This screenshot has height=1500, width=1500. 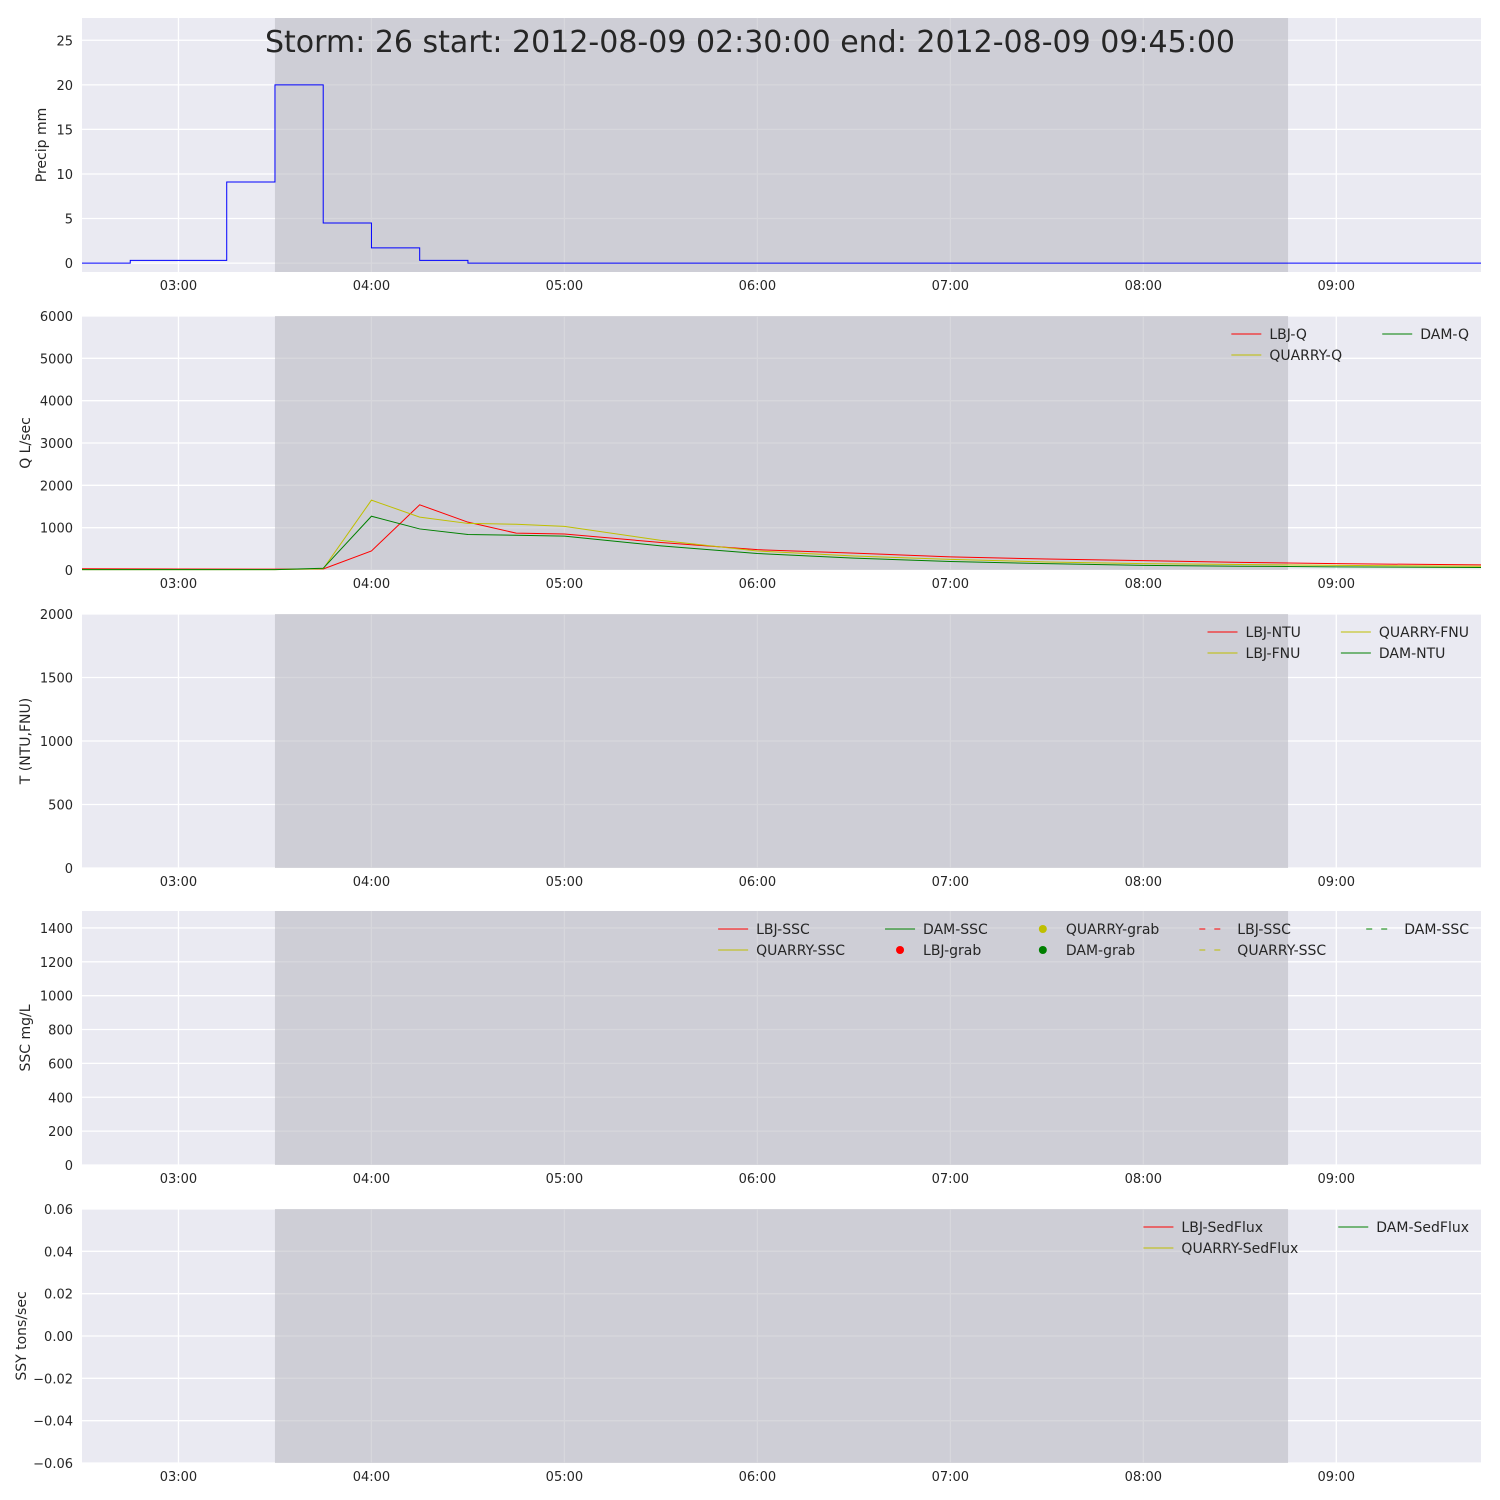 What do you see at coordinates (1422, 1228) in the screenshot?
I see `legend-label: DAM-SedFlux` at bounding box center [1422, 1228].